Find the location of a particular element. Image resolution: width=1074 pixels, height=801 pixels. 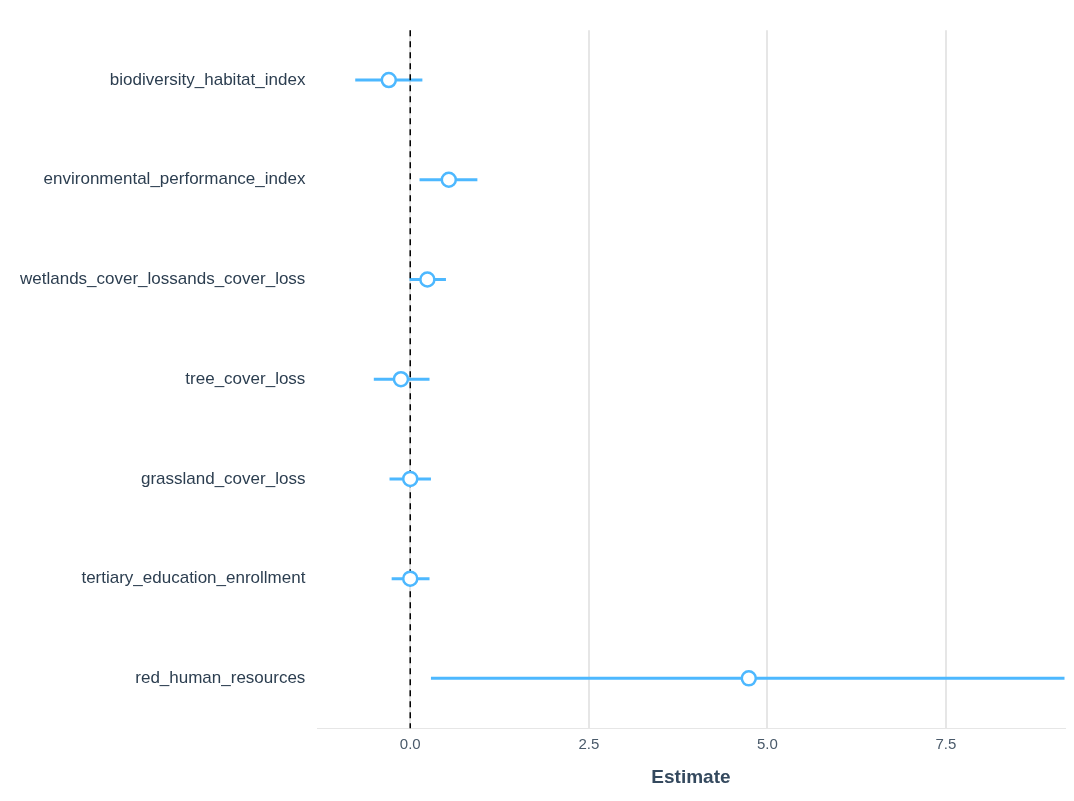

y-tick-label: tertiary_education_enrollment is located at coordinates (193, 578).